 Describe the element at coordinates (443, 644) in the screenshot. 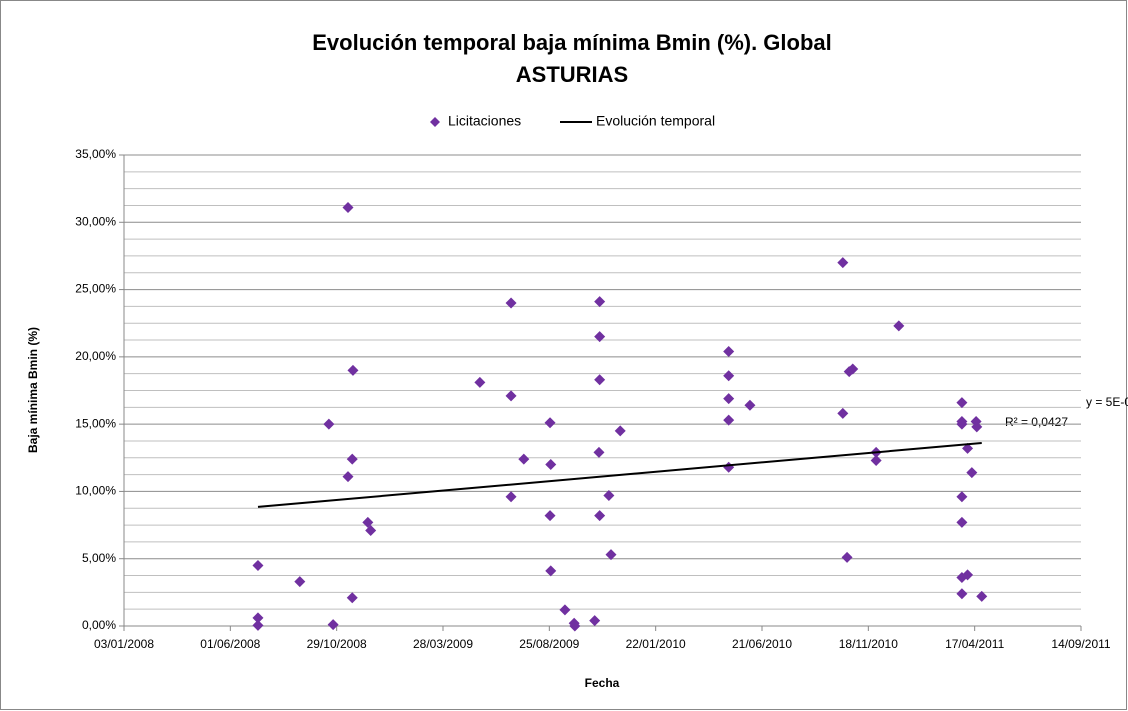

I see `x-tick-label: 28/03/2009` at that location.